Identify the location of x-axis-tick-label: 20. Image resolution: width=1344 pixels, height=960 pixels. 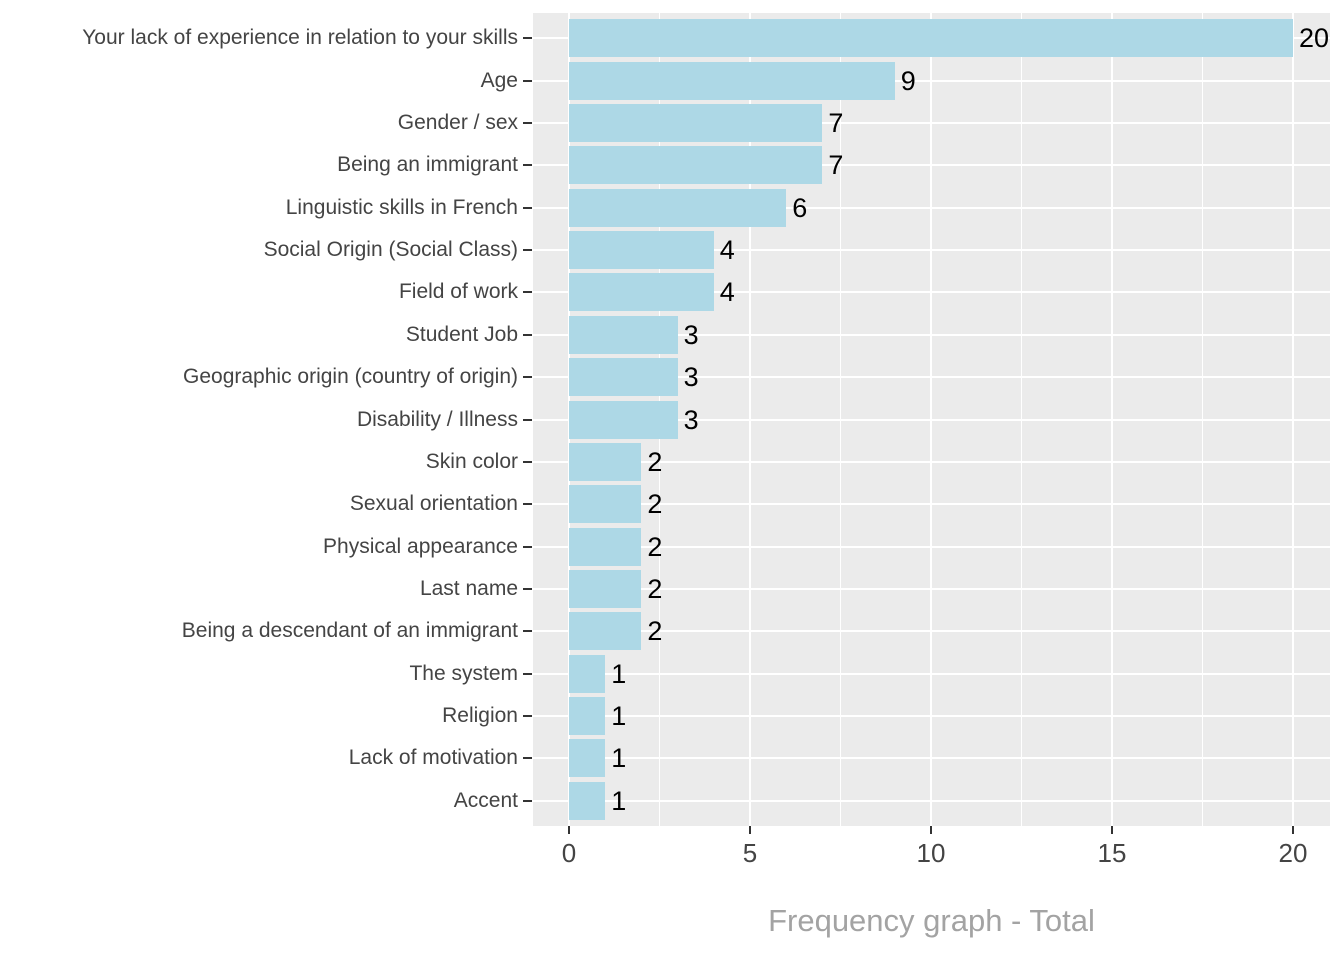
(1293, 853).